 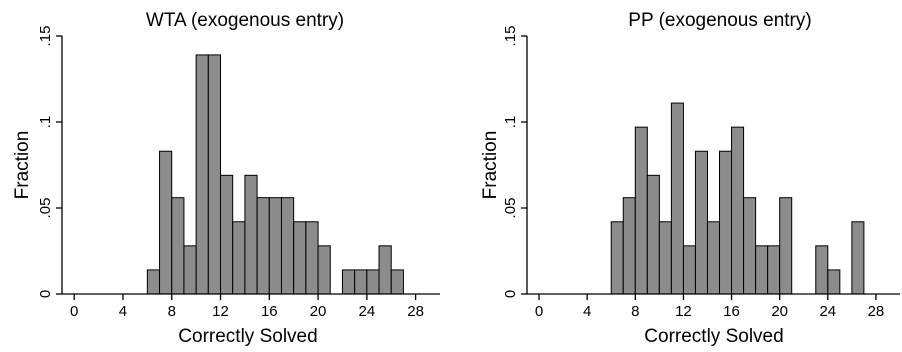 What do you see at coordinates (719, 20) in the screenshot?
I see `chart-title: PP (exogenous entry)` at bounding box center [719, 20].